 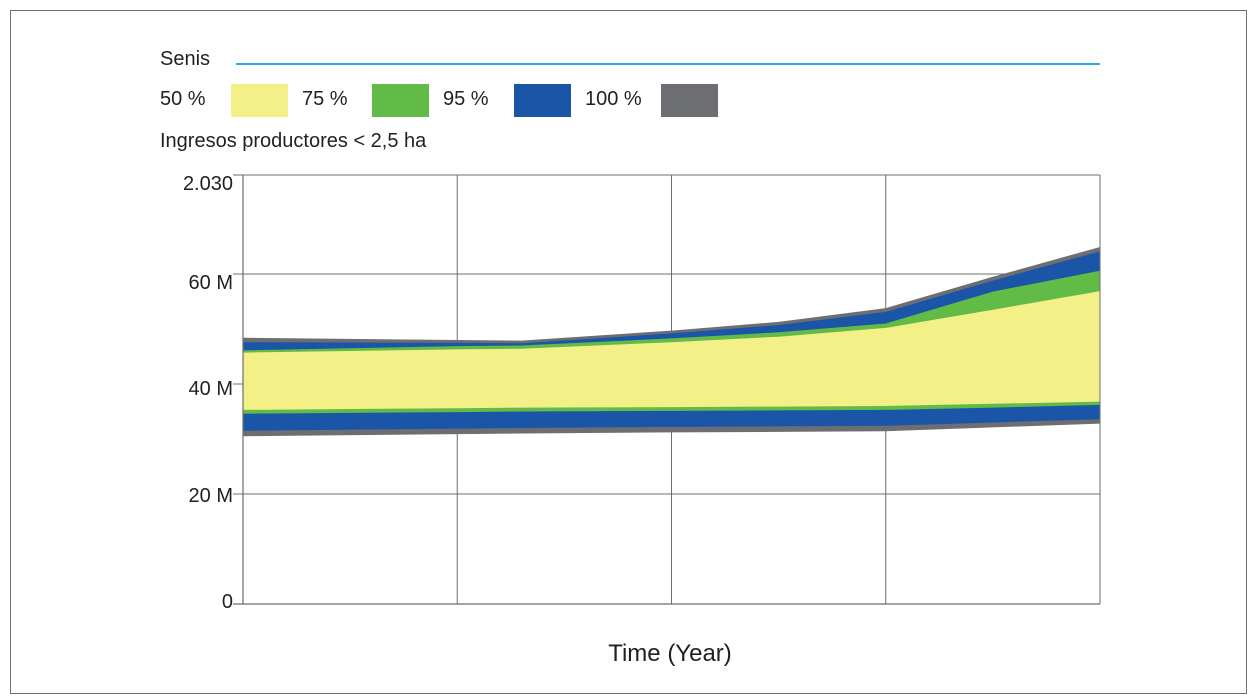 What do you see at coordinates (668, 64) in the screenshot?
I see `series-title-rule` at bounding box center [668, 64].